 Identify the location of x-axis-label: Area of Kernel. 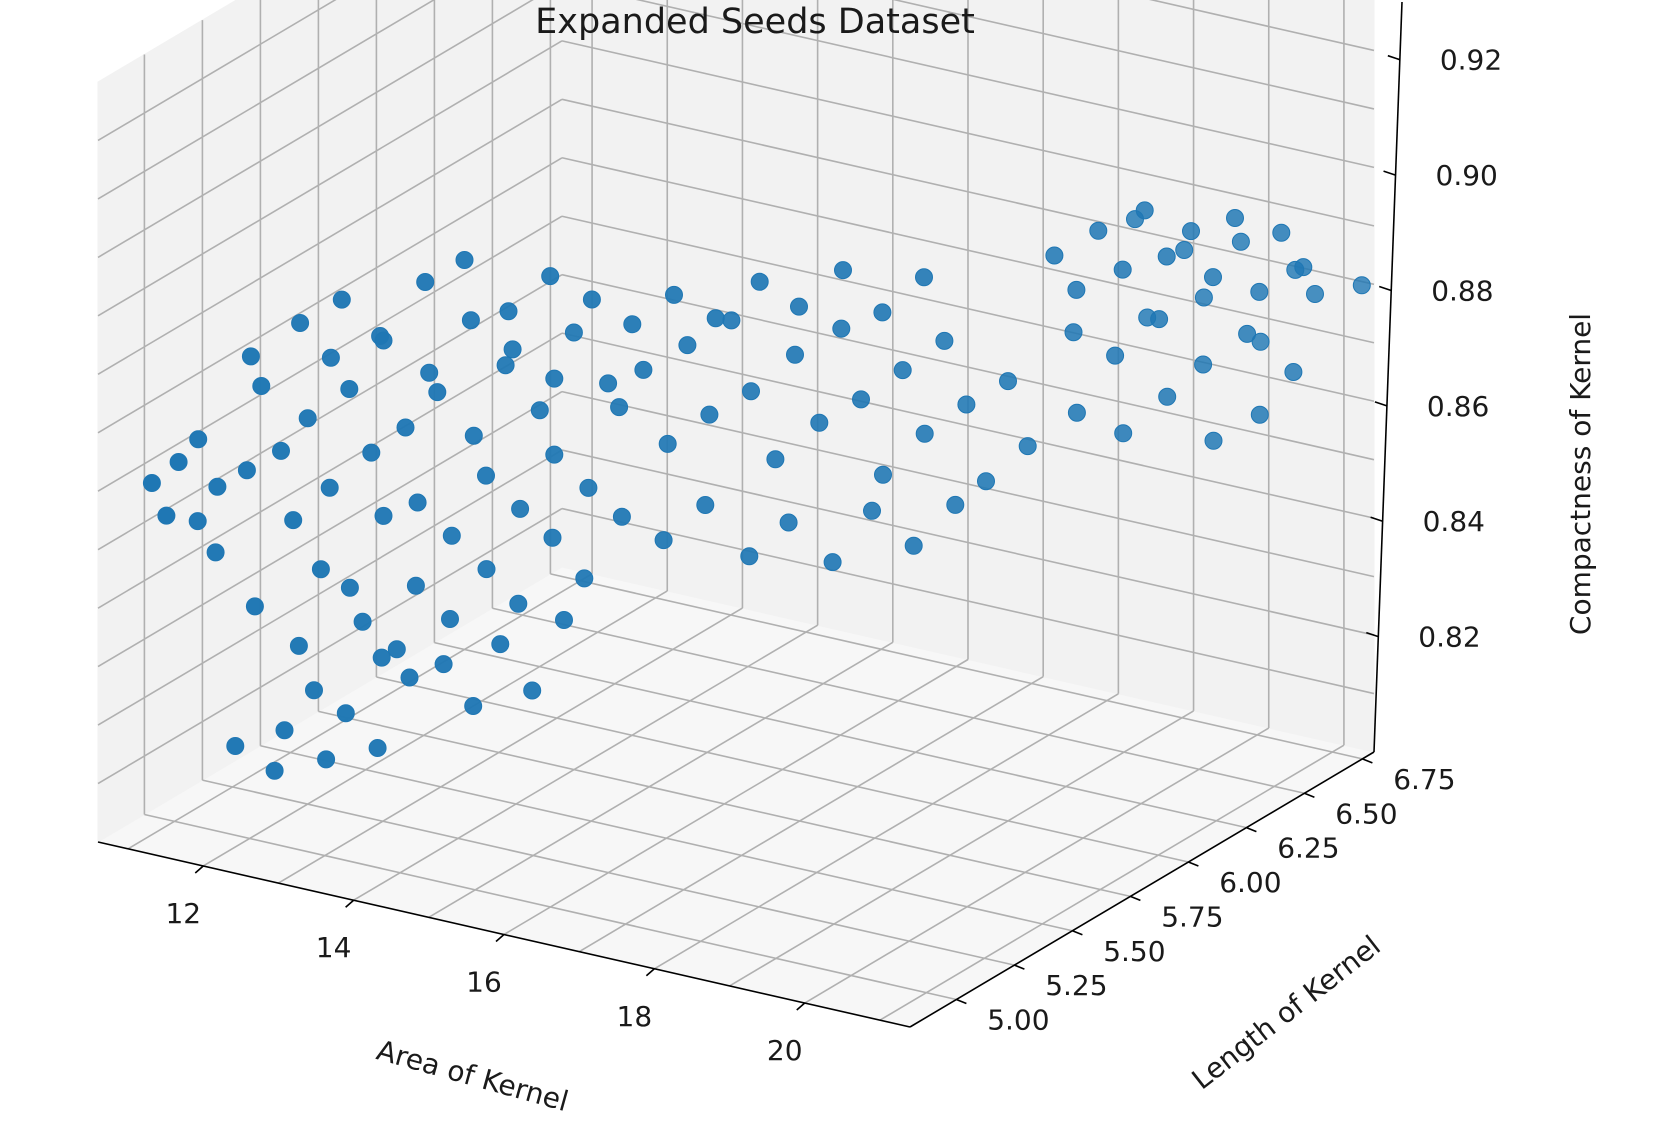
(472, 1076).